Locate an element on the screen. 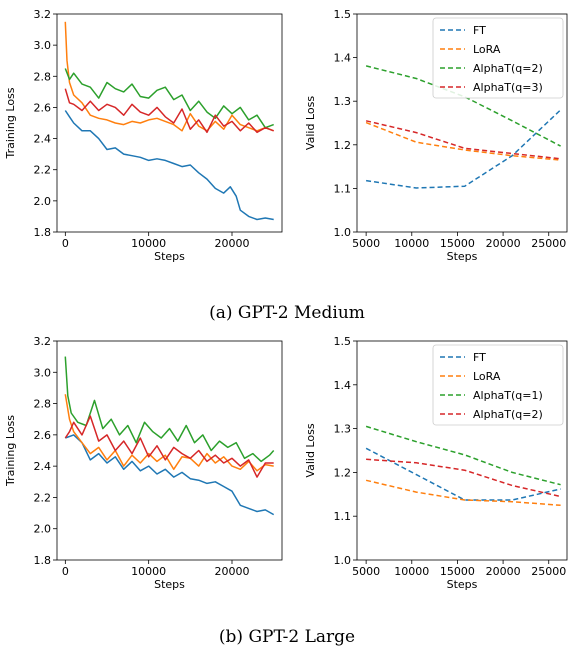 This screenshot has width=574, height=650. series-line-alphat-q-1- is located at coordinates (463, 455).